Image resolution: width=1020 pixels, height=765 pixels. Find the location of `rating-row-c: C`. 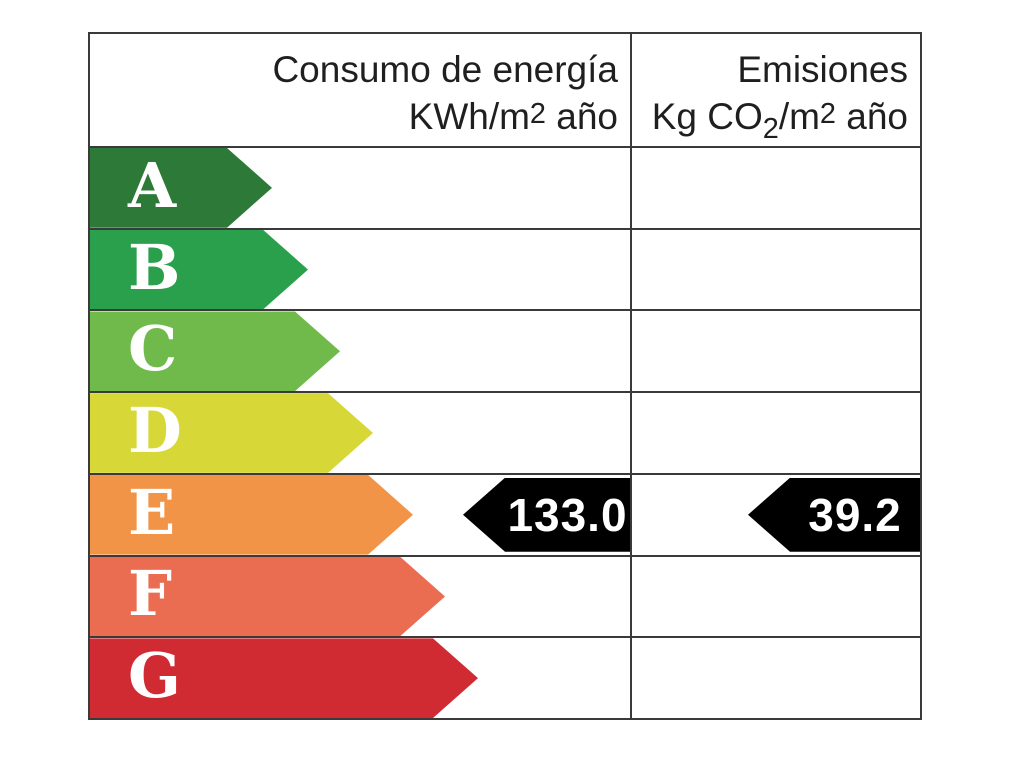

rating-row-c: C is located at coordinates (505, 352).